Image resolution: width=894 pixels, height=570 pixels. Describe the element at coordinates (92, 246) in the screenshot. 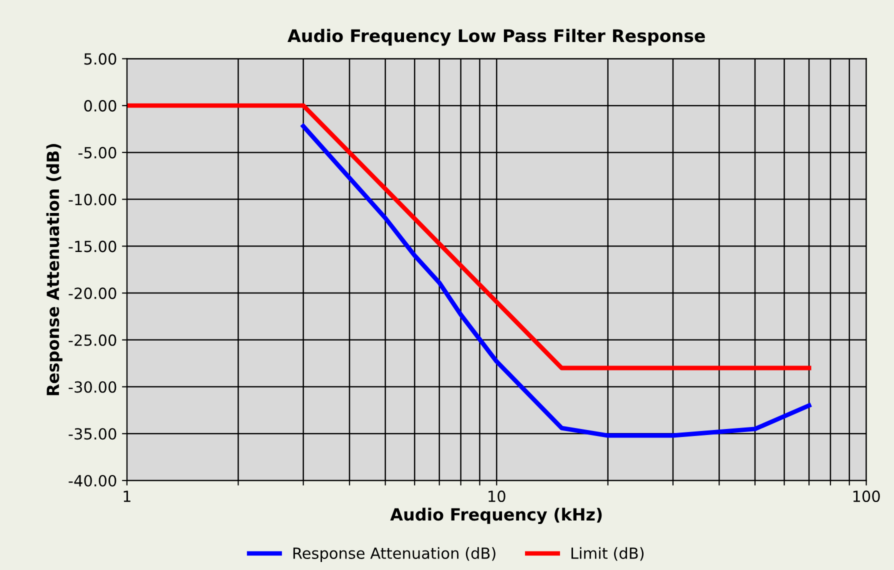

I see `y-tick-label: -15.00` at that location.